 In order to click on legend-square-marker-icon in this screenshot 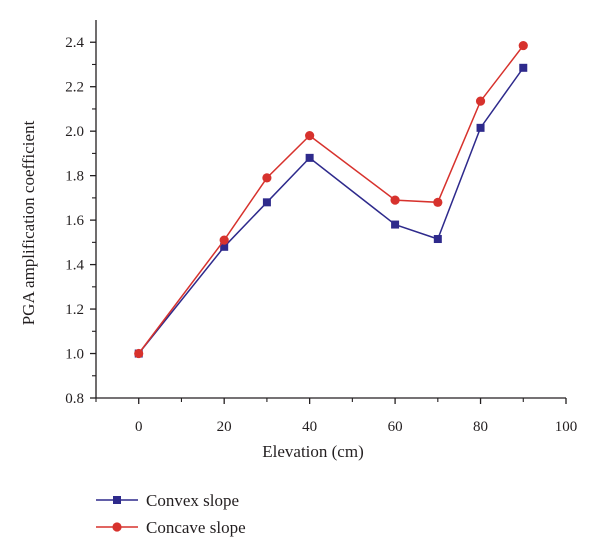, I will do `click(117, 500)`.